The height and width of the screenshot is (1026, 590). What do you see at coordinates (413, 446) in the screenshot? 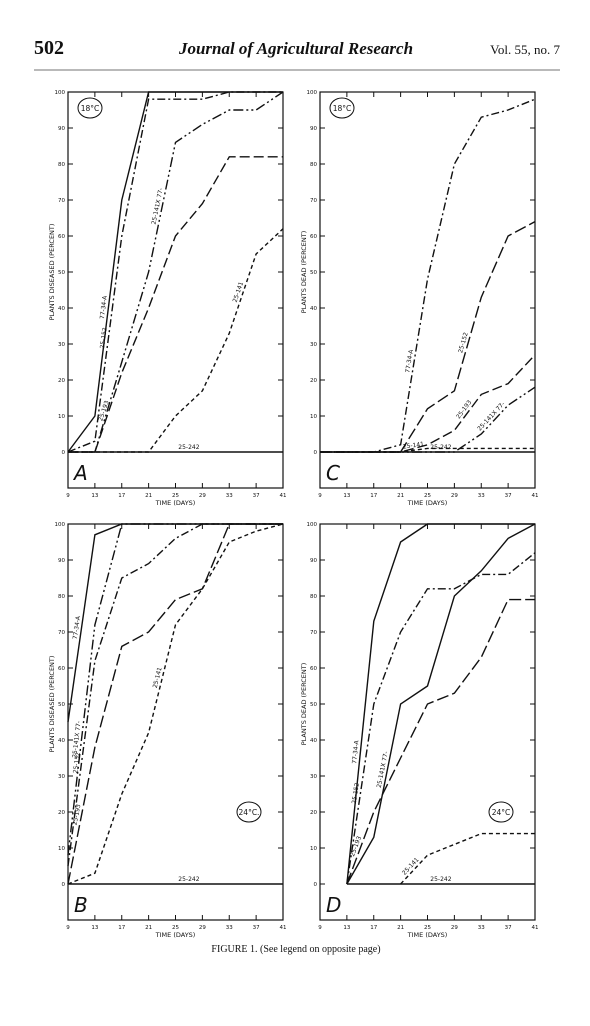
I see `series-label: 25-141` at bounding box center [413, 446].